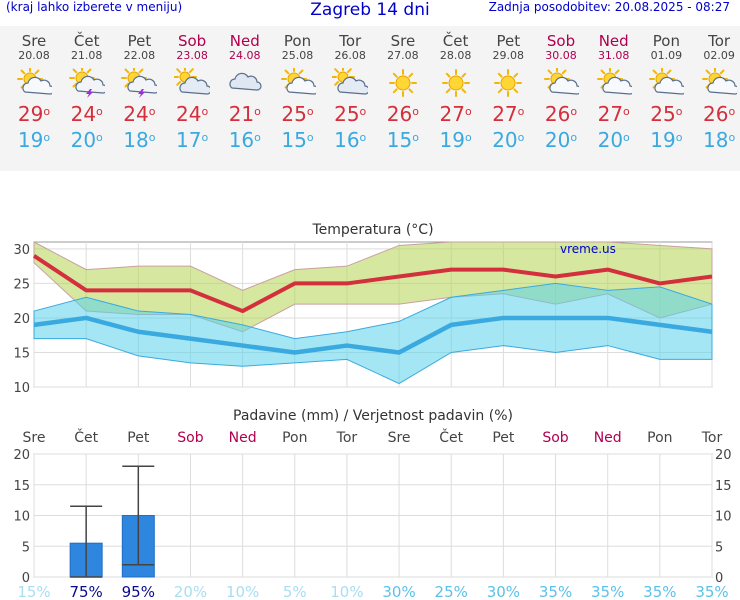 The width and height of the screenshot is (740, 600). What do you see at coordinates (21, 388) in the screenshot?
I see `y-tick-label: 10` at bounding box center [21, 388].